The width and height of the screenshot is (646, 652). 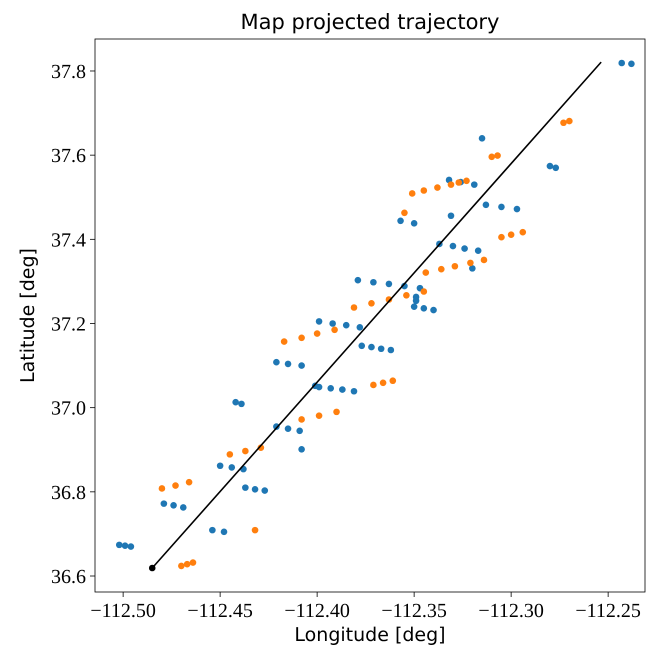 I want to click on x-tick-label: −112.40, so click(x=317, y=611).